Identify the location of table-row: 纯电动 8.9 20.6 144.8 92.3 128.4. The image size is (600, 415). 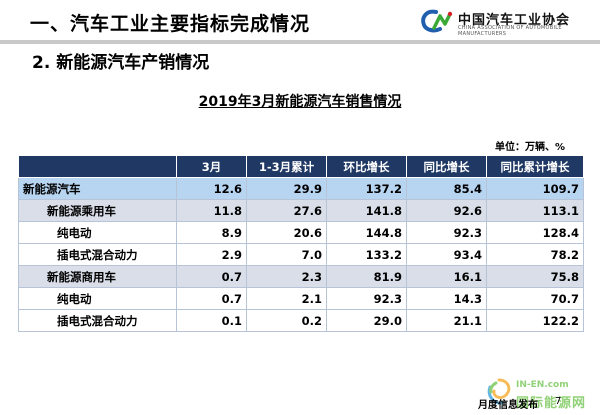
(301, 232).